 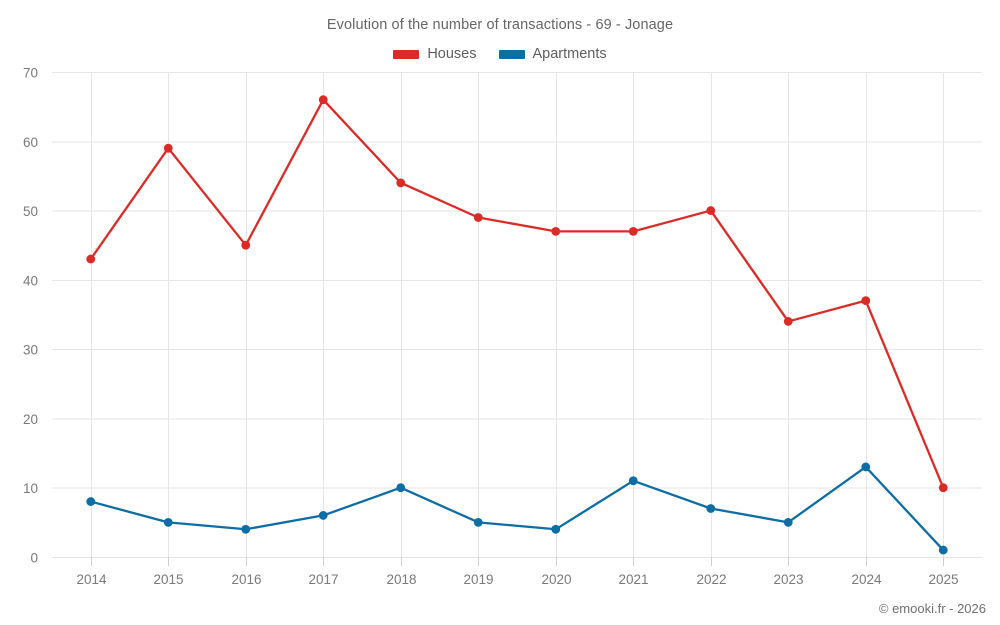 I want to click on y-axis-tick-label: 60, so click(x=30, y=142).